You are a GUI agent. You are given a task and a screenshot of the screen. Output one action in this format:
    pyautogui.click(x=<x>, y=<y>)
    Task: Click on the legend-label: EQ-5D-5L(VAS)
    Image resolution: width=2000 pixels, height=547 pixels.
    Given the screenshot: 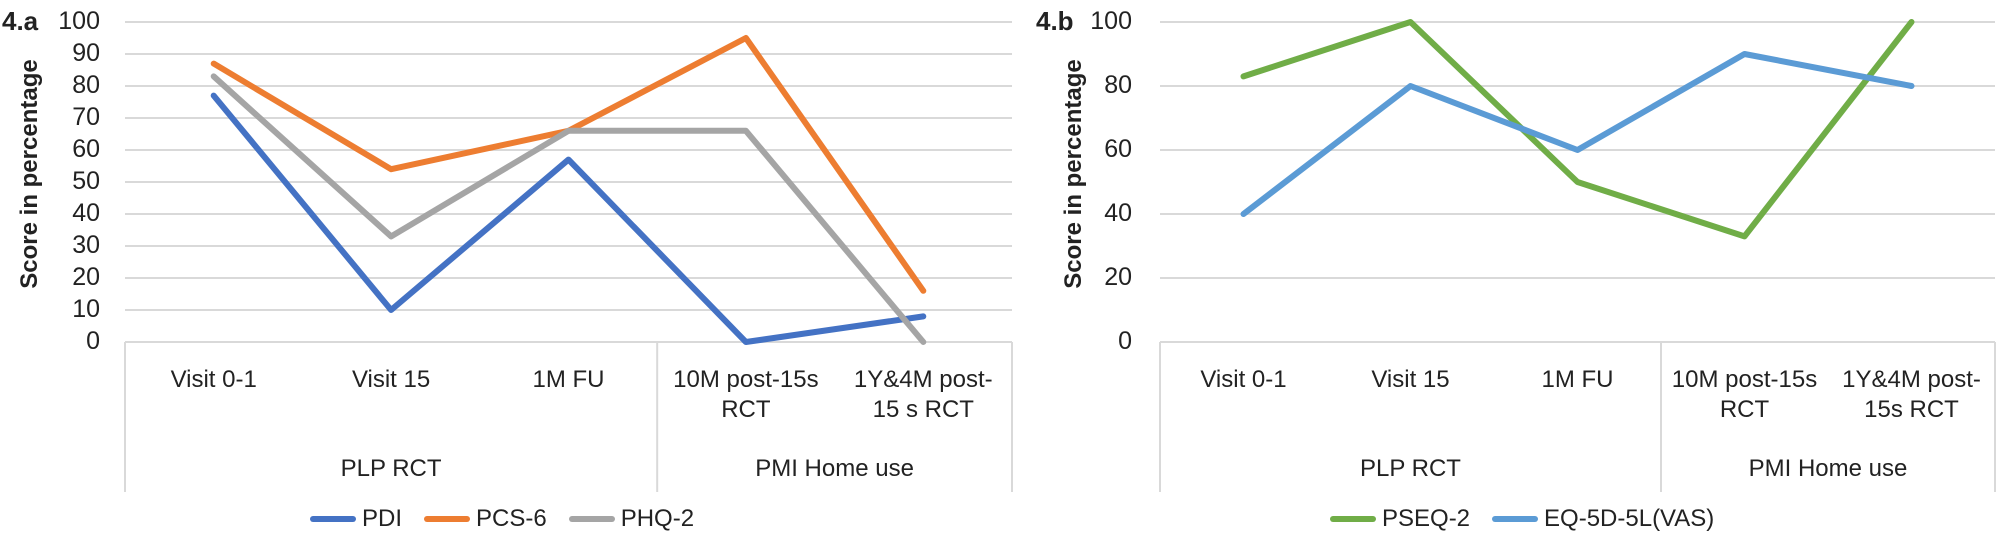 What is the action you would take?
    pyautogui.click(x=1629, y=518)
    